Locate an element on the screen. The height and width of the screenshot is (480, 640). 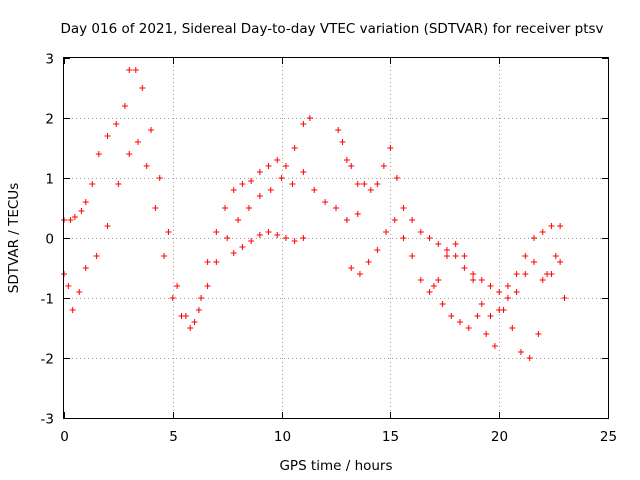
x-tick-label: 0 is located at coordinates (64, 437).